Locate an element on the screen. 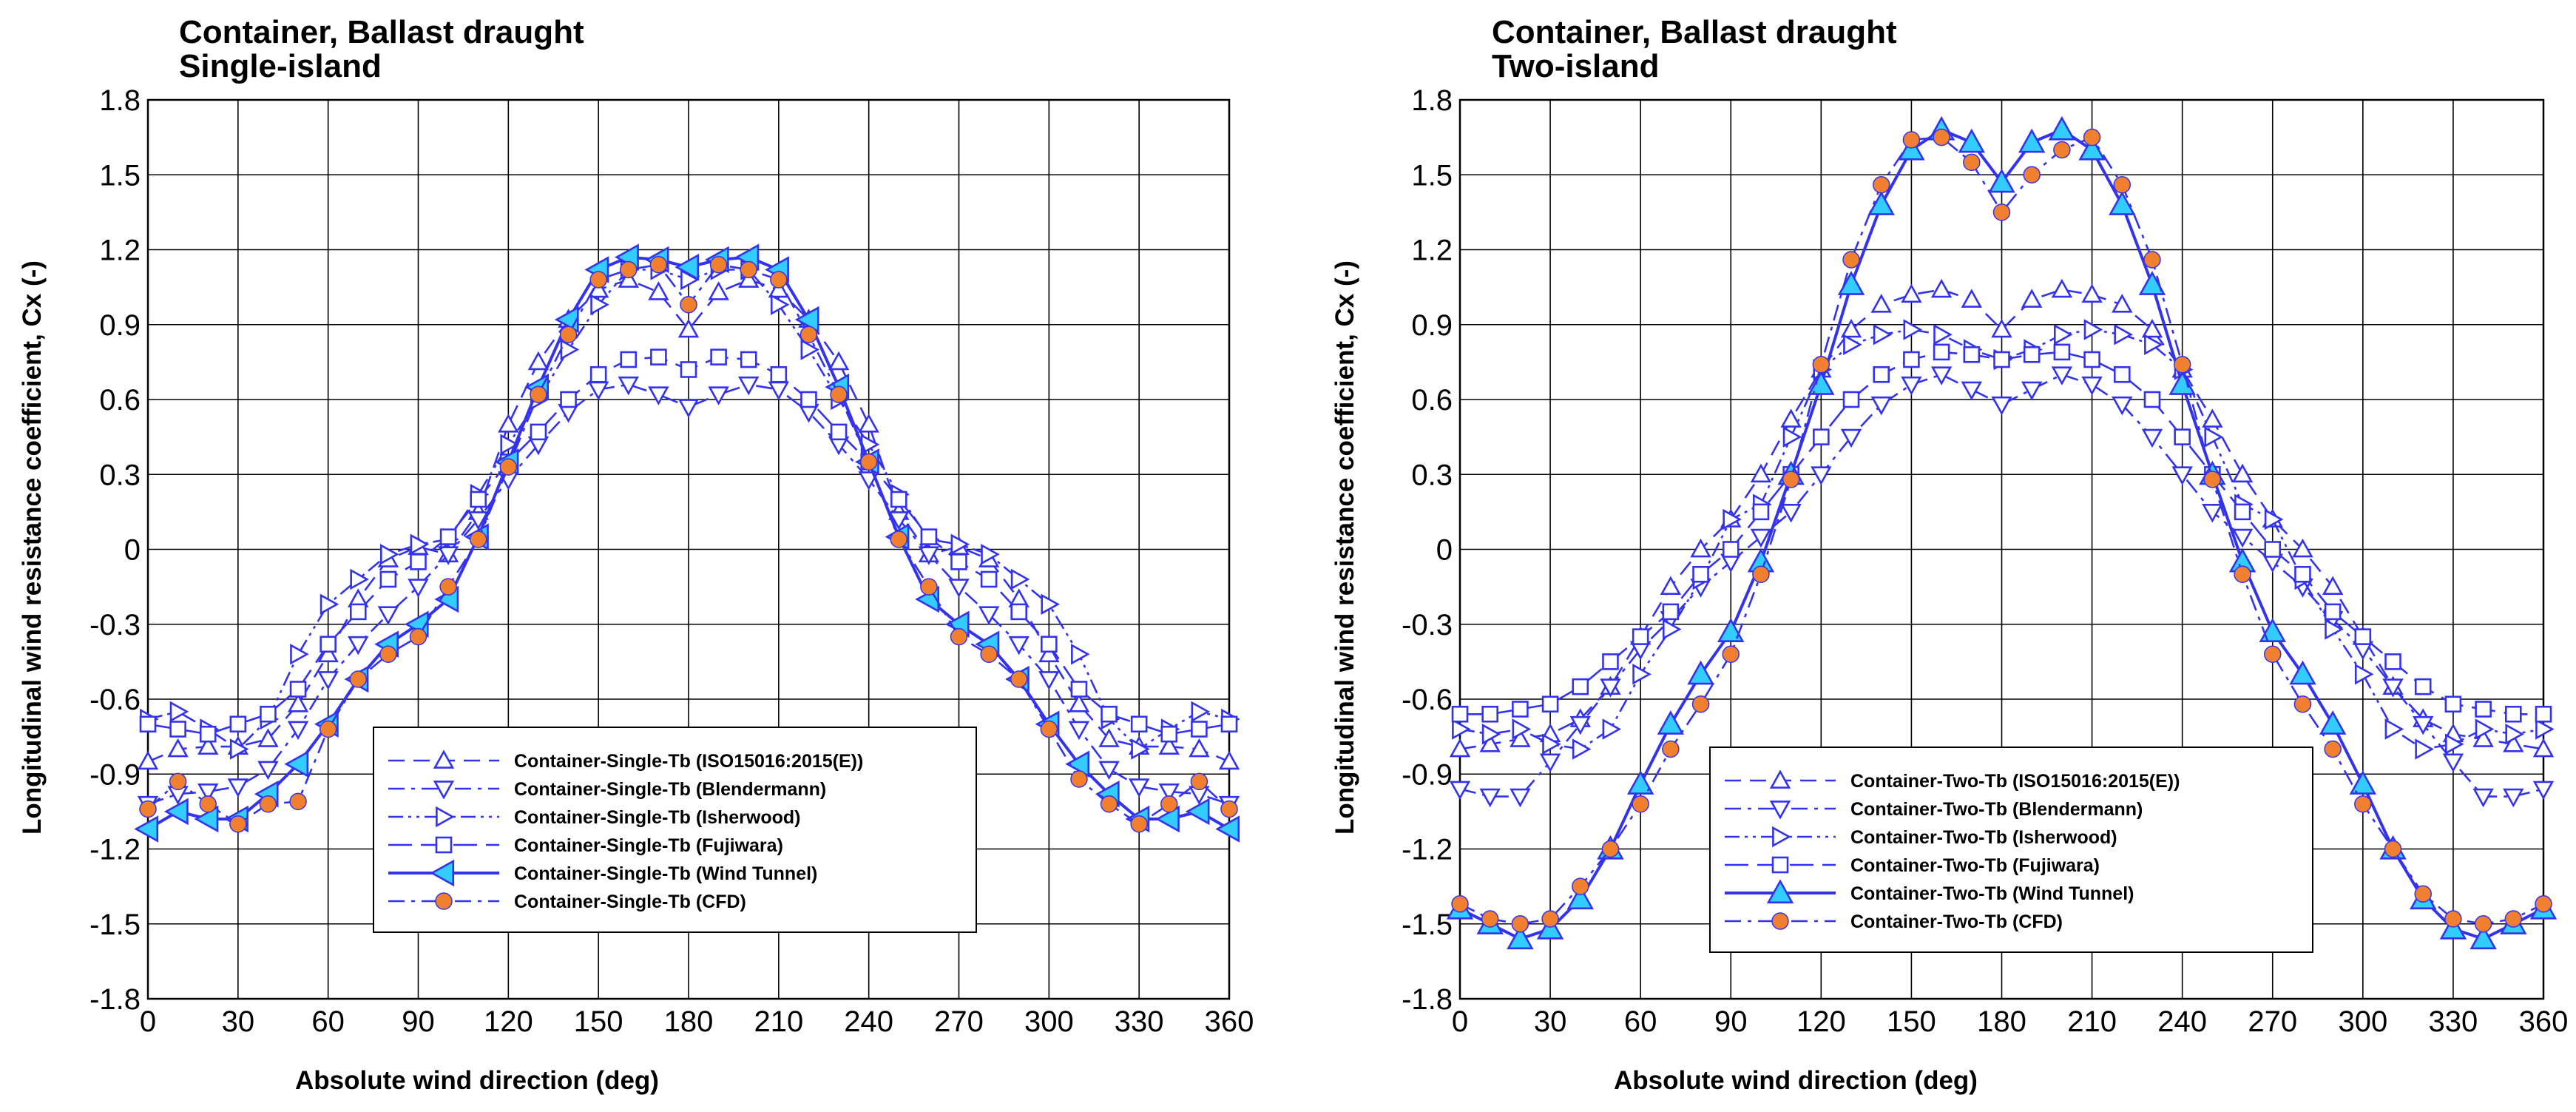 This screenshot has height=1112, width=2576. legend-label: Container-Single-Tb (ISO15016:2015(E)) is located at coordinates (688, 761).